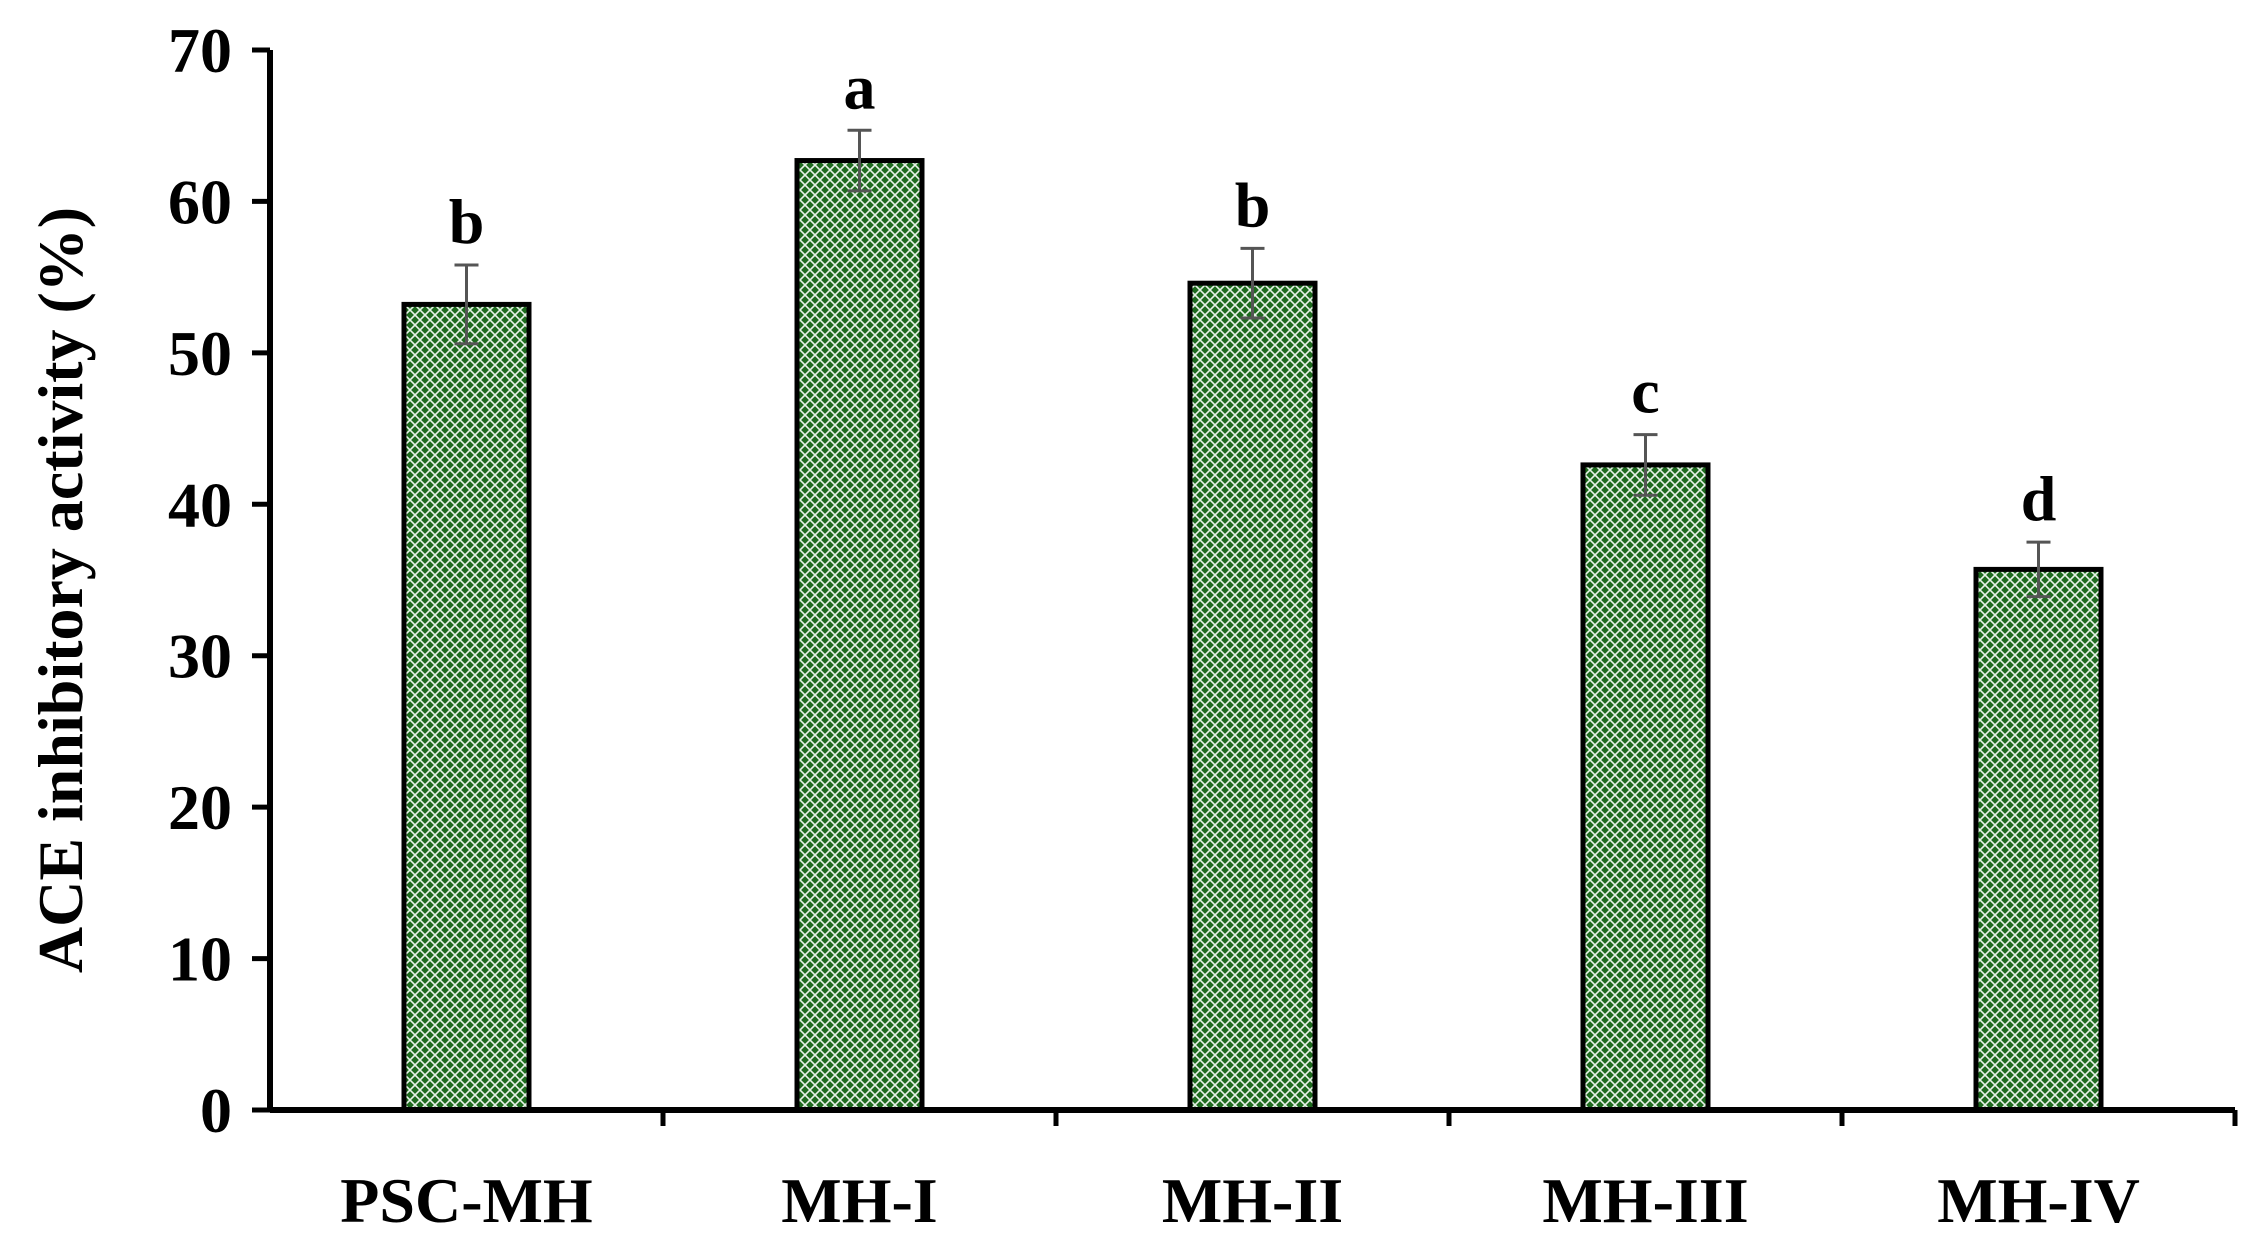 The width and height of the screenshot is (2255, 1249). Describe the element at coordinates (200, 807) in the screenshot. I see `y-tick-label: 20` at that location.